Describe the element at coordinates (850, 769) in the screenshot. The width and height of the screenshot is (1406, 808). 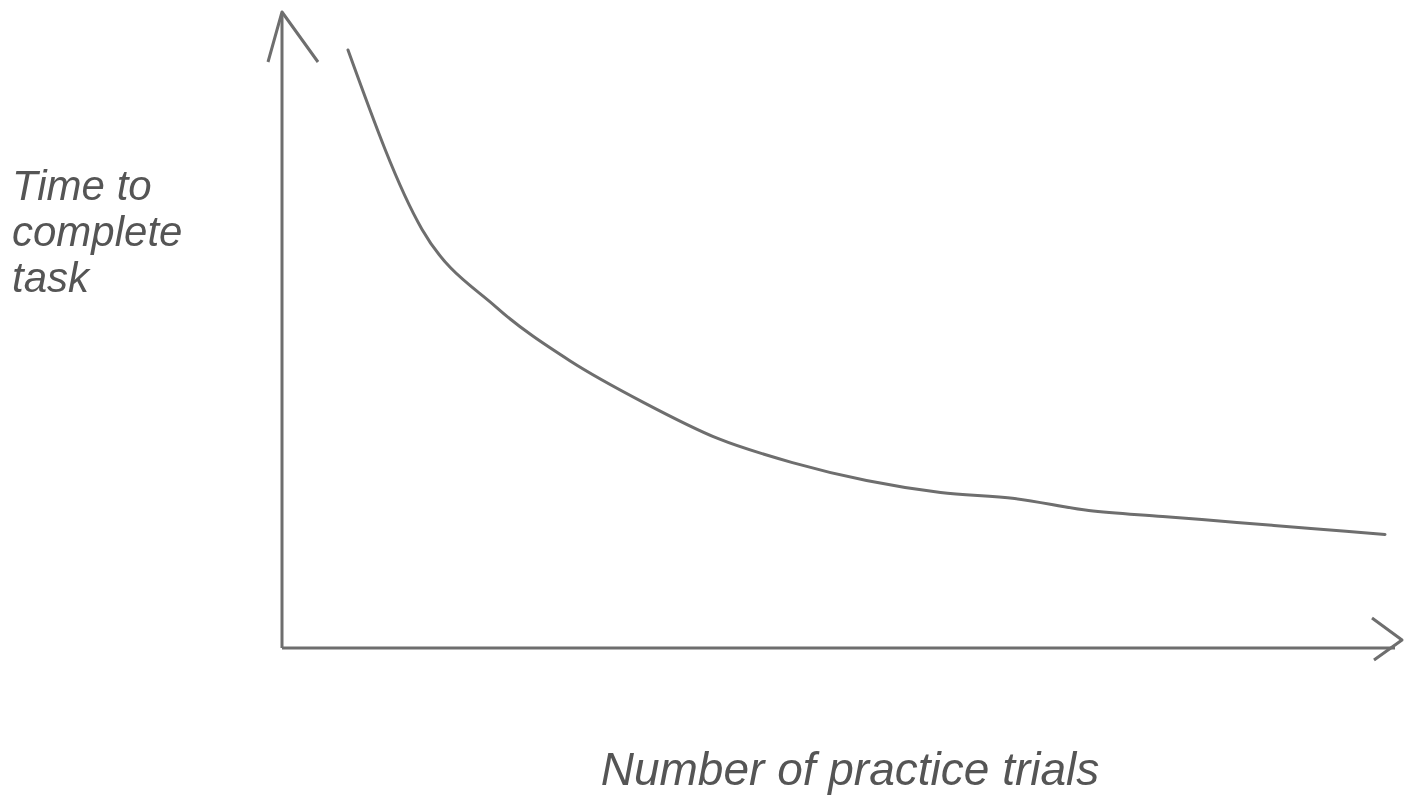
I see `x-axis-title: Number of practice trials` at that location.